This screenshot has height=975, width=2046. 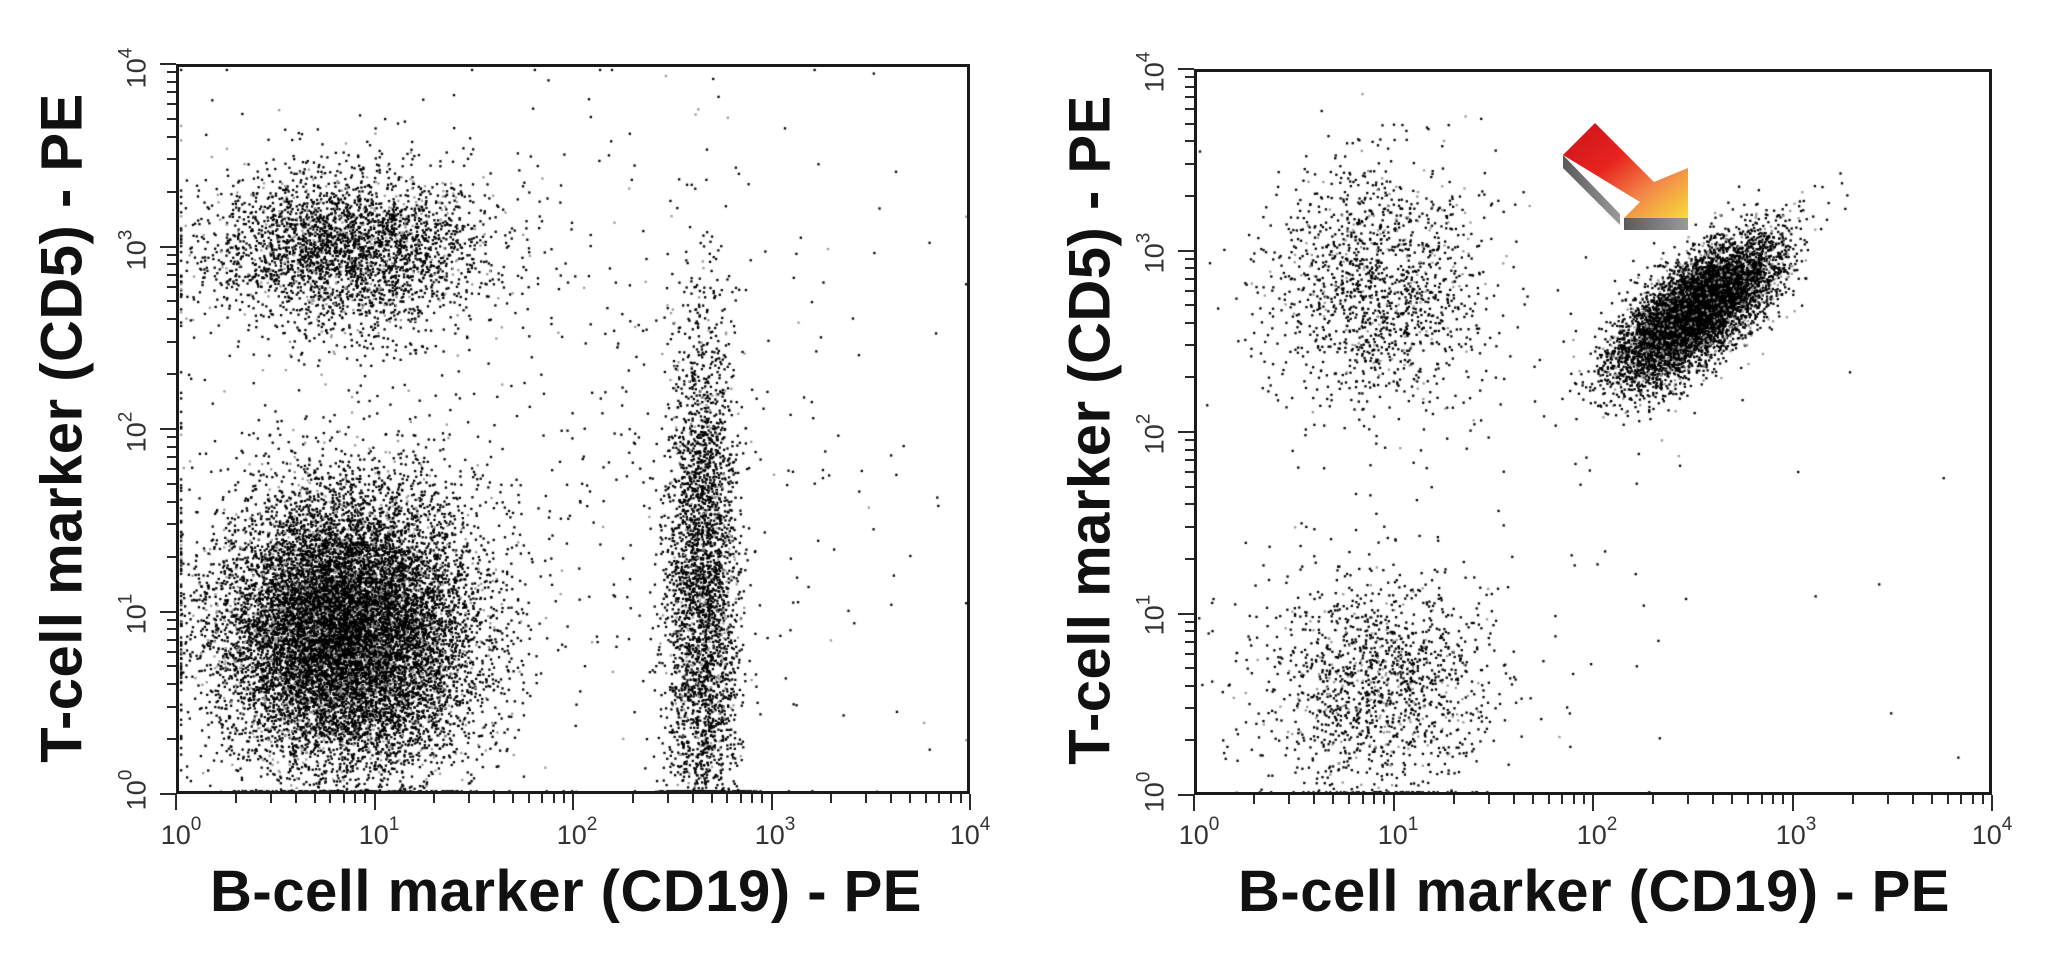 I want to click on right-y-tick-10e1: 10¹, so click(x=1151, y=615).